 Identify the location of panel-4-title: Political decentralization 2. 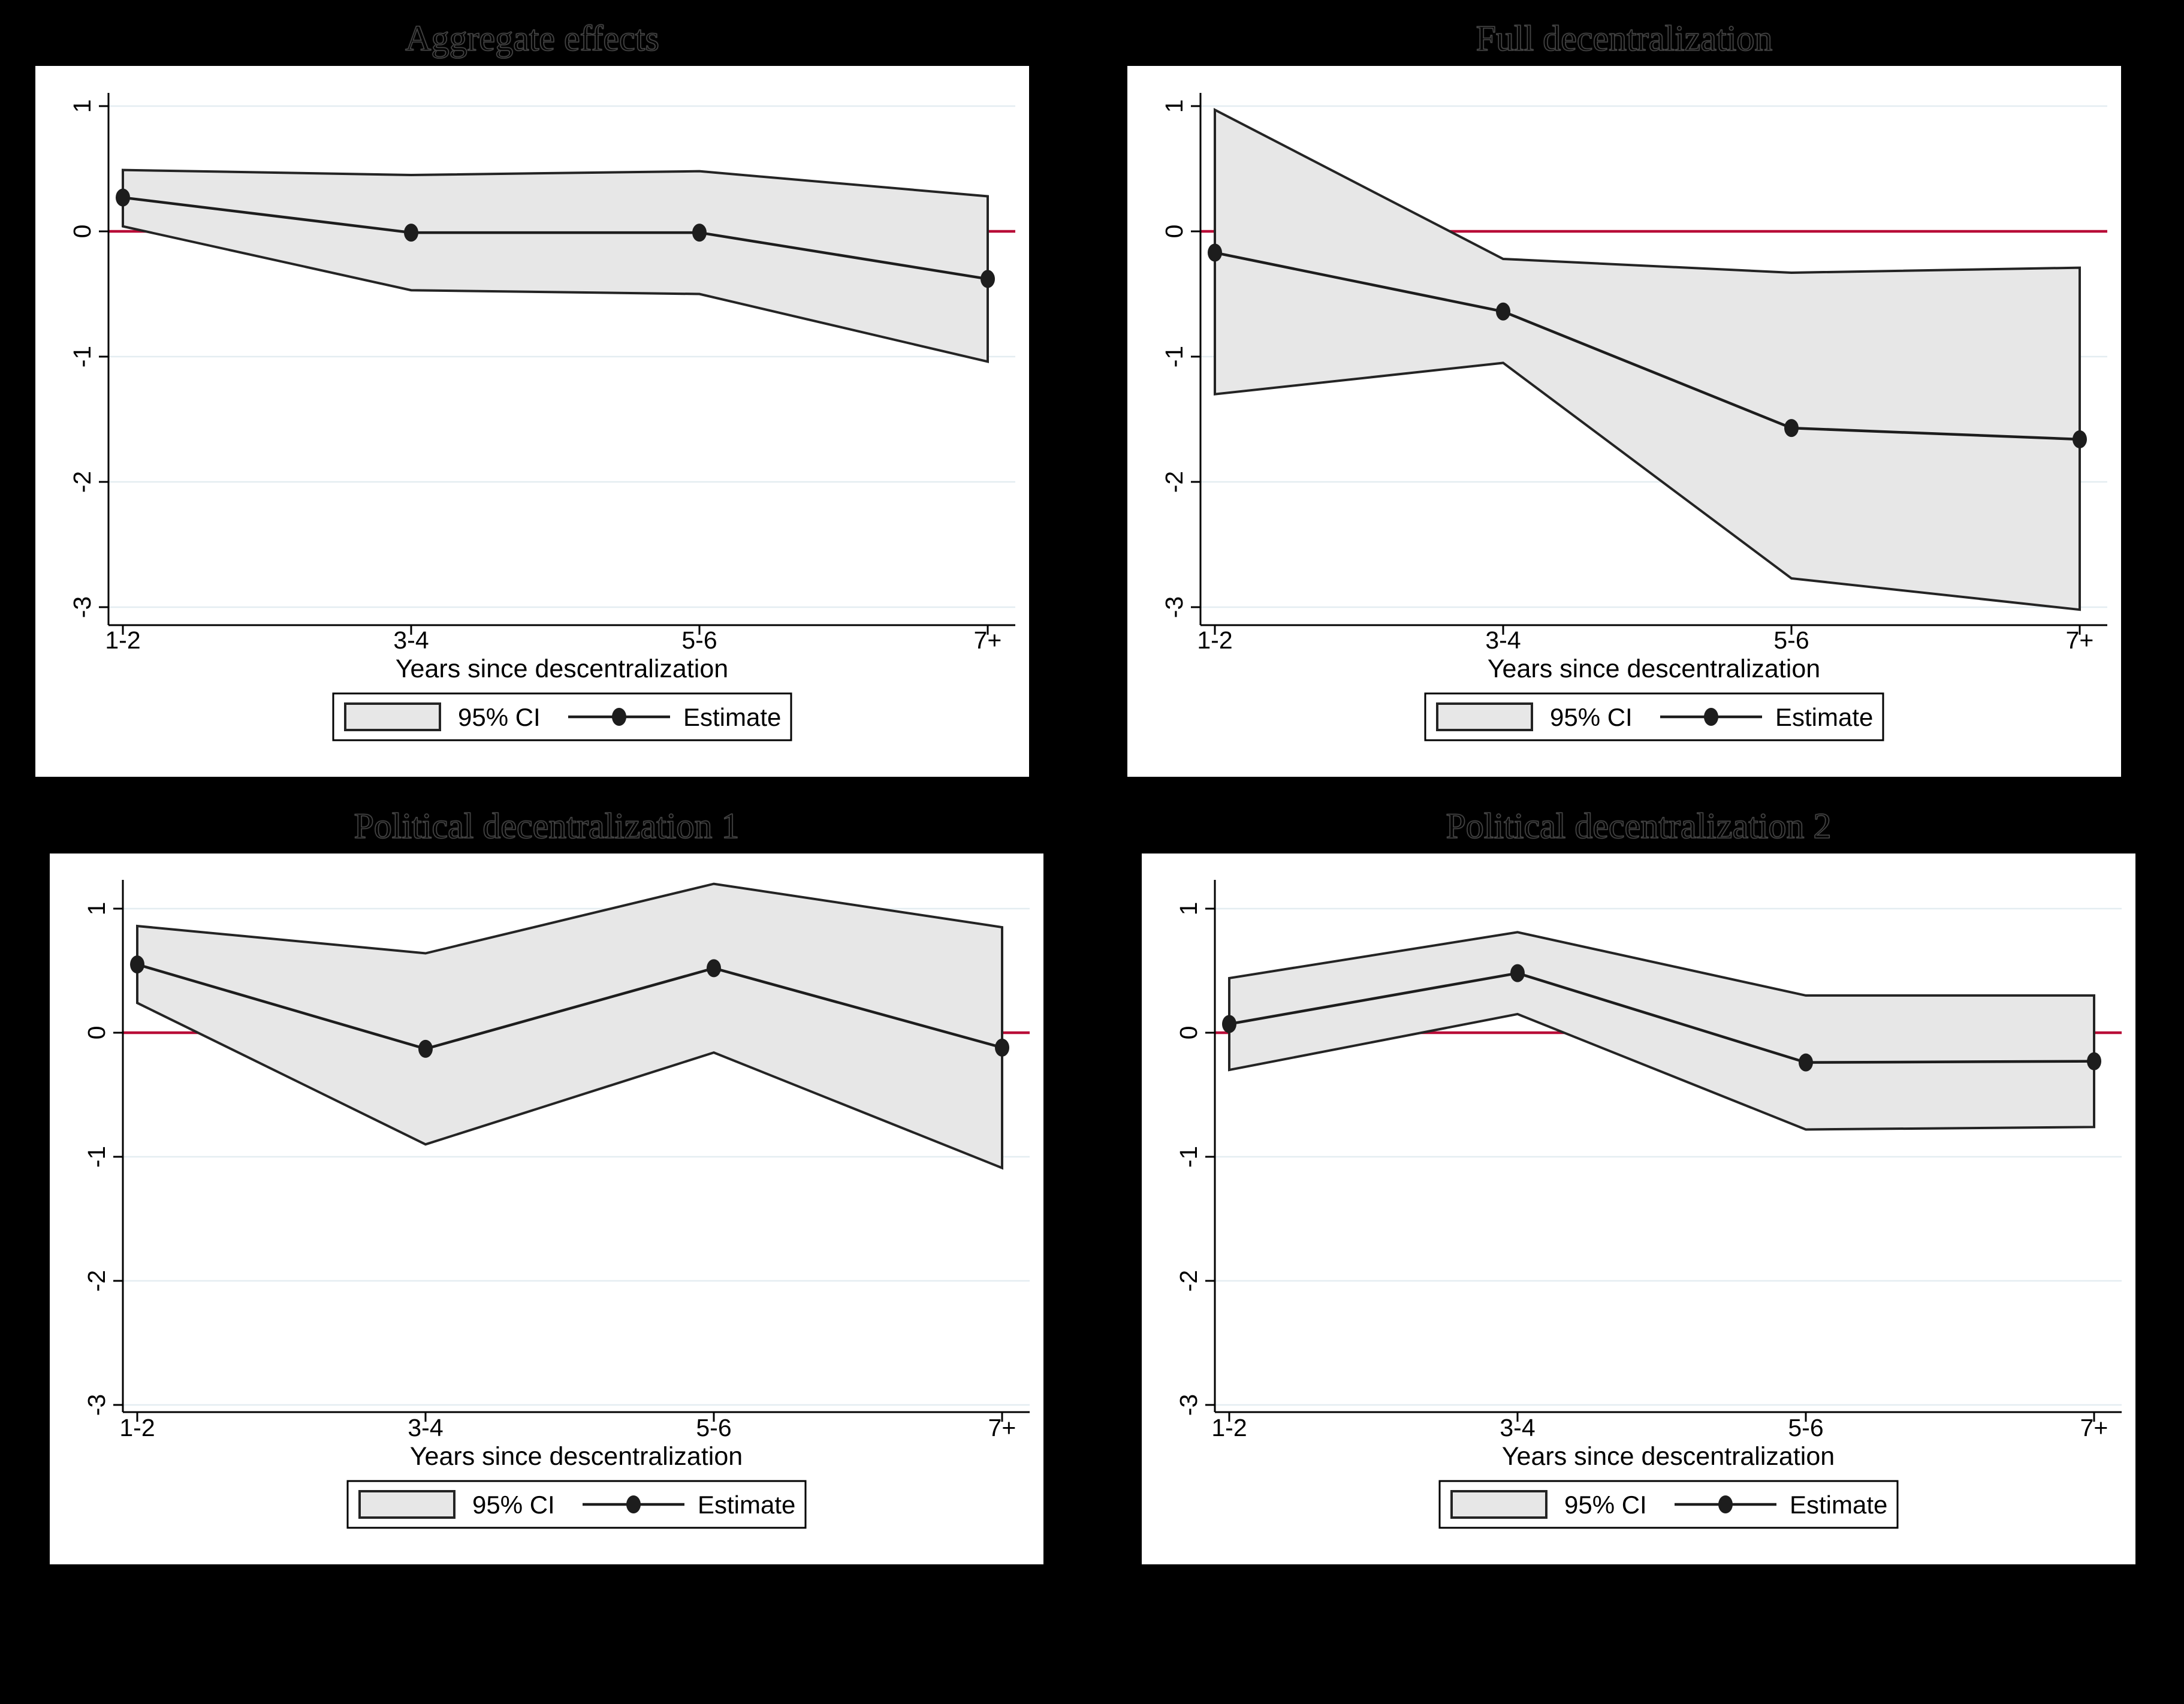
(1639, 826).